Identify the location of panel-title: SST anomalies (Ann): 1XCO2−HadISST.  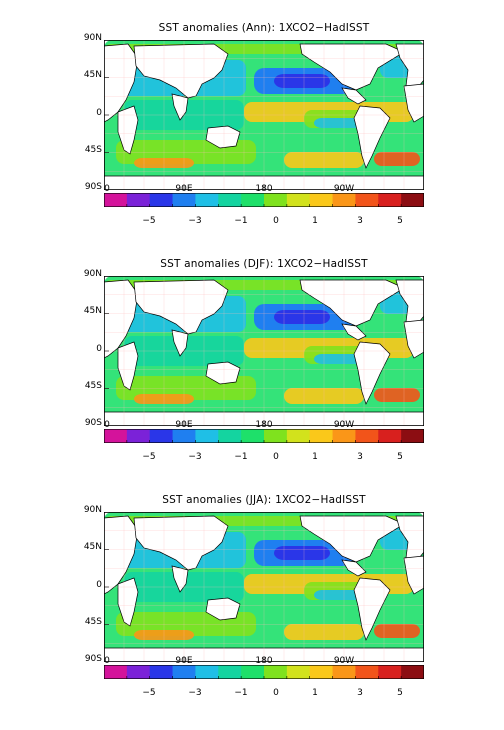
(264, 28).